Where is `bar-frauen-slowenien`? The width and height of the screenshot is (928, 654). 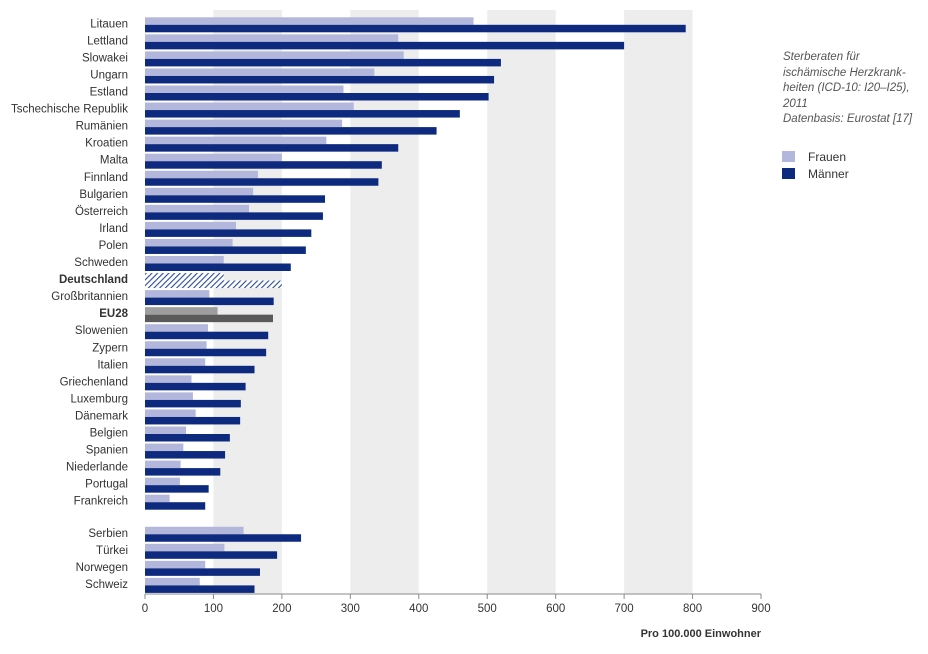 bar-frauen-slowenien is located at coordinates (176, 328).